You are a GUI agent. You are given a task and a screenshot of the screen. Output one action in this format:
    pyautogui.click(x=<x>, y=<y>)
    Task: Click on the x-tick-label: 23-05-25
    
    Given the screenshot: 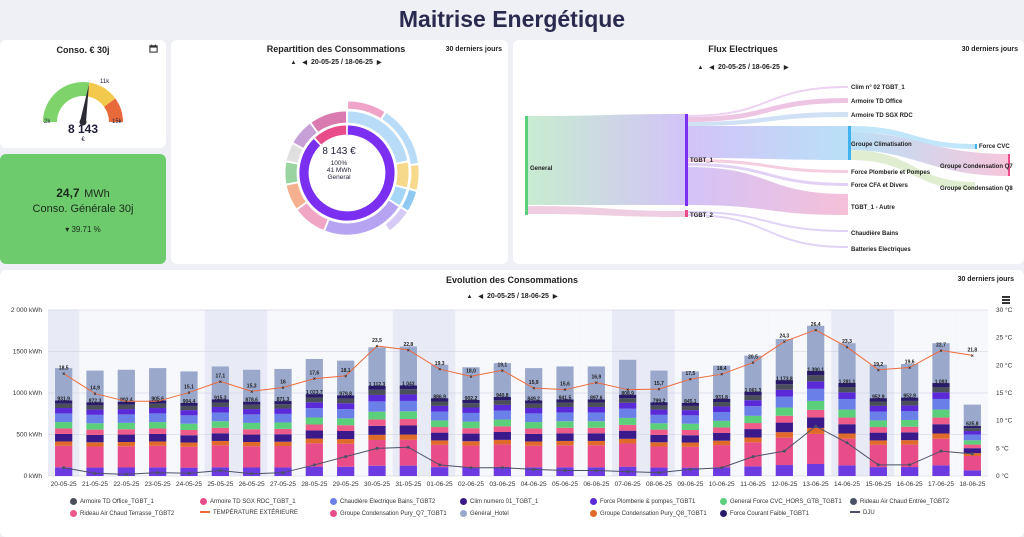 What is the action you would take?
    pyautogui.click(x=158, y=484)
    